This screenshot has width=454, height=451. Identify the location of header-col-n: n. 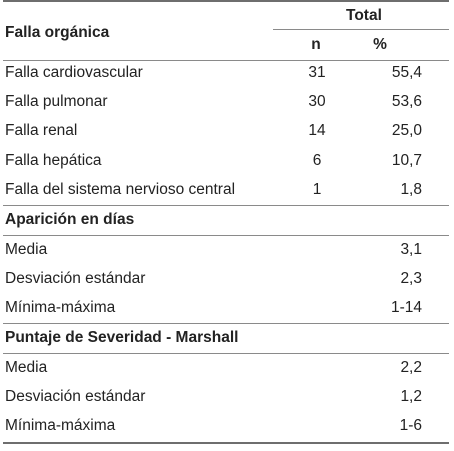
(316, 44).